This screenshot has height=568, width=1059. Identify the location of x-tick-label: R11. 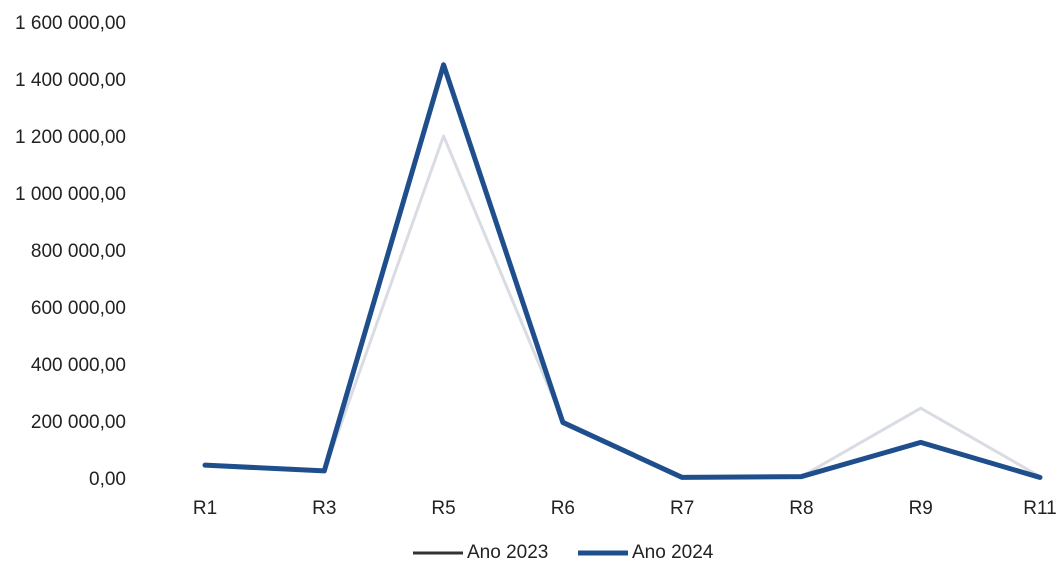
(1039, 508).